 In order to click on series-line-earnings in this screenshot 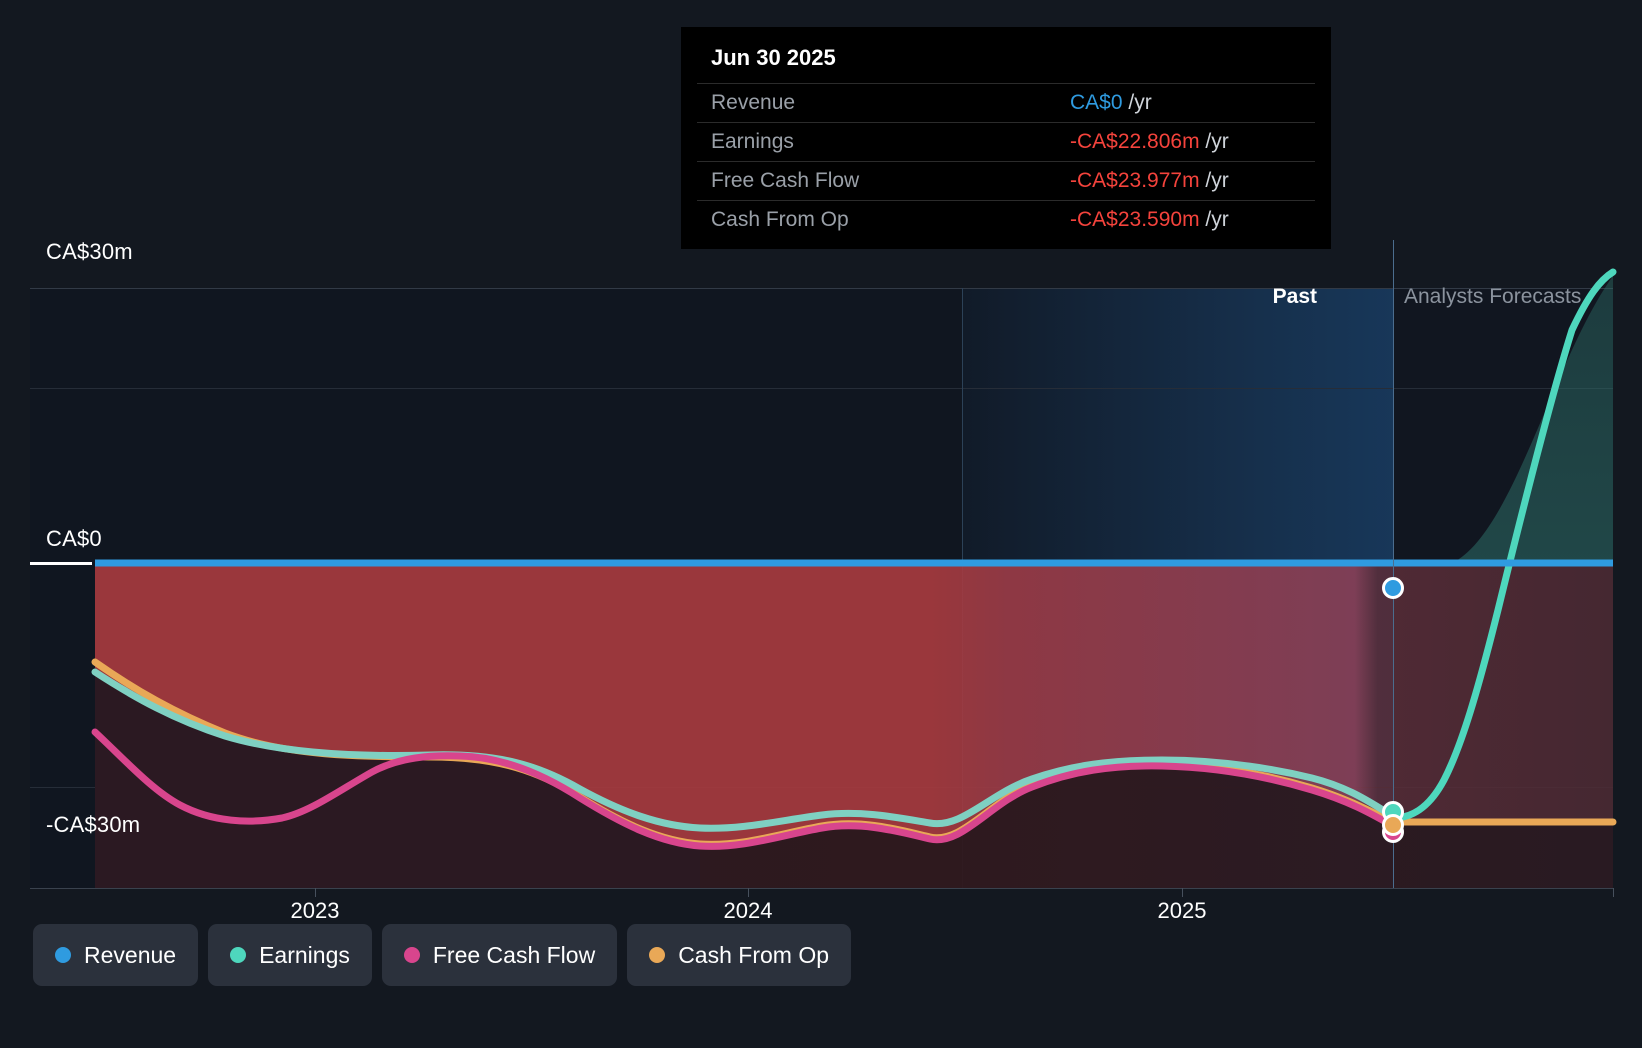, I will do `click(744, 750)`.